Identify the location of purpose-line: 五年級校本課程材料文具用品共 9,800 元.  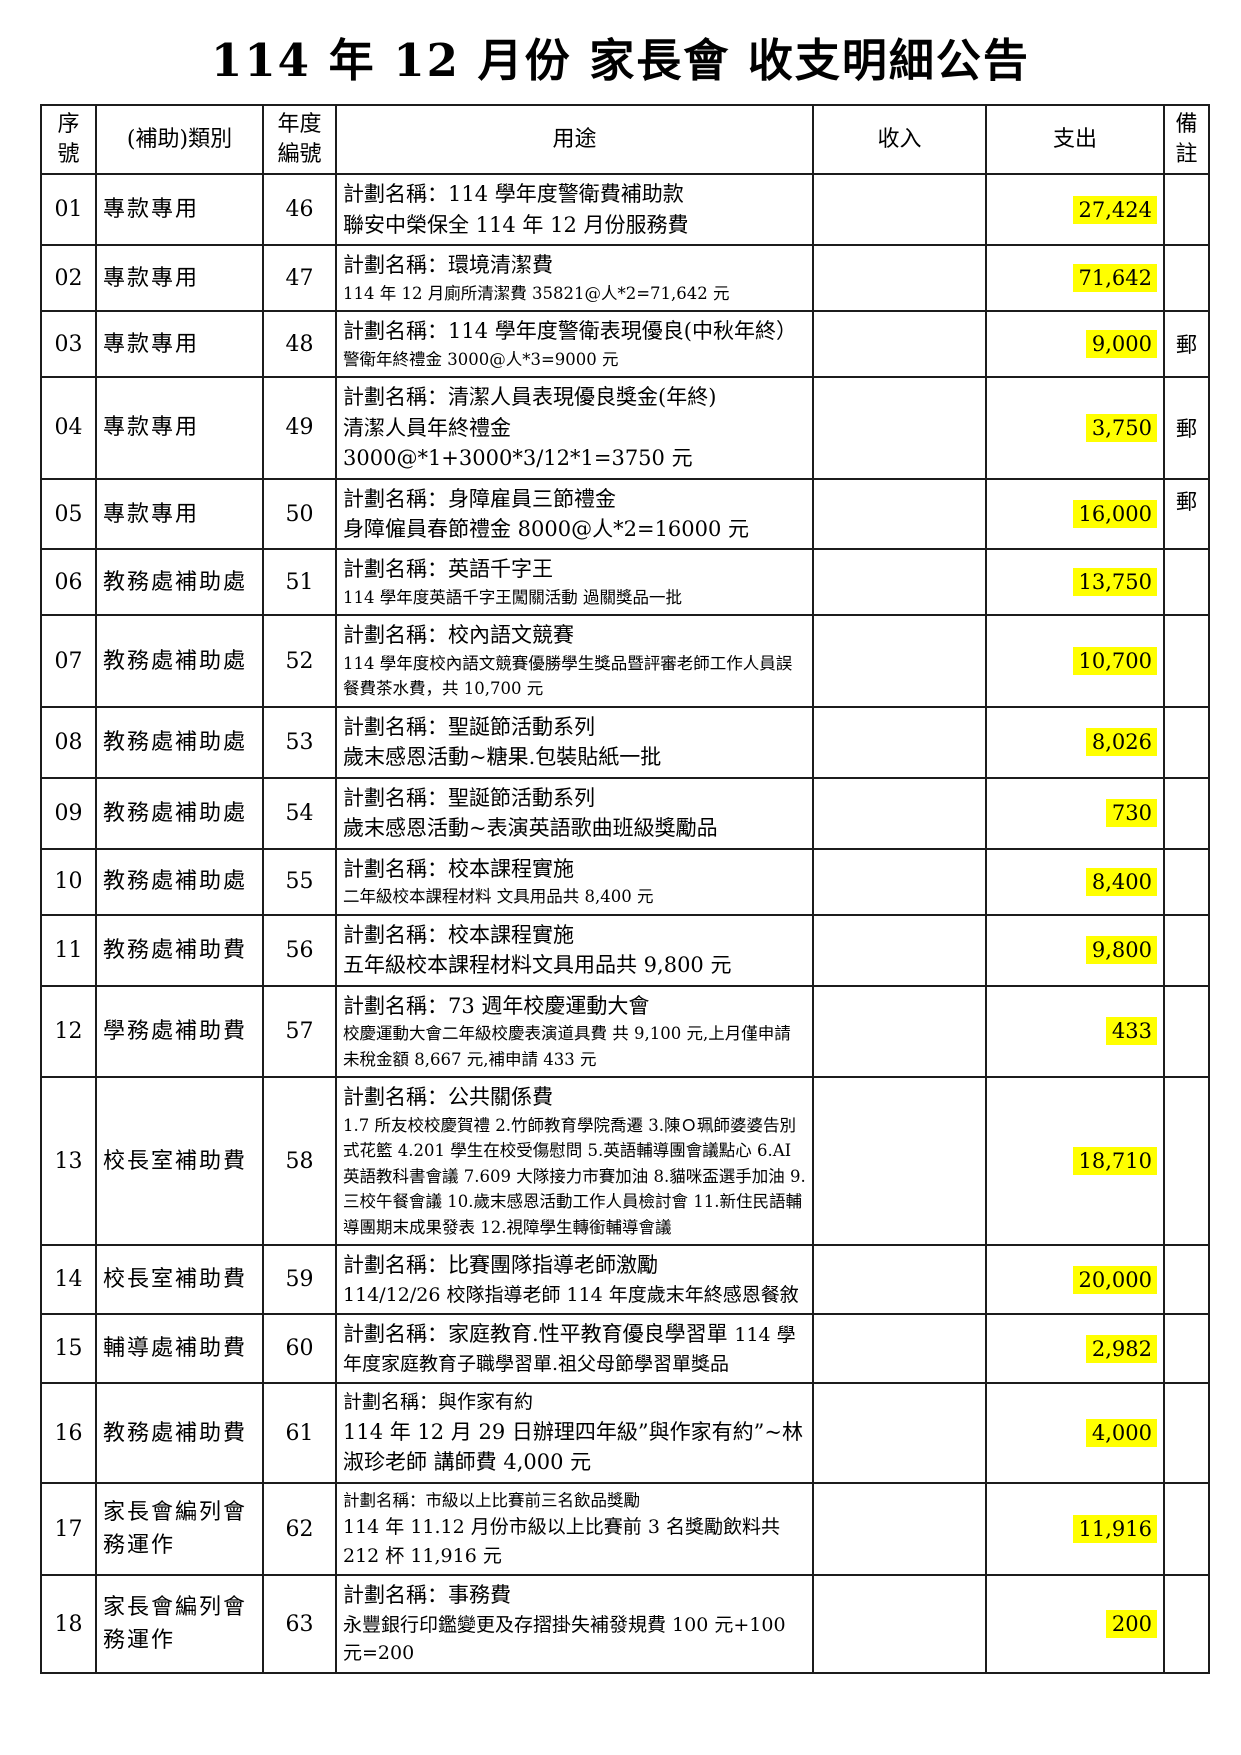
(574, 965).